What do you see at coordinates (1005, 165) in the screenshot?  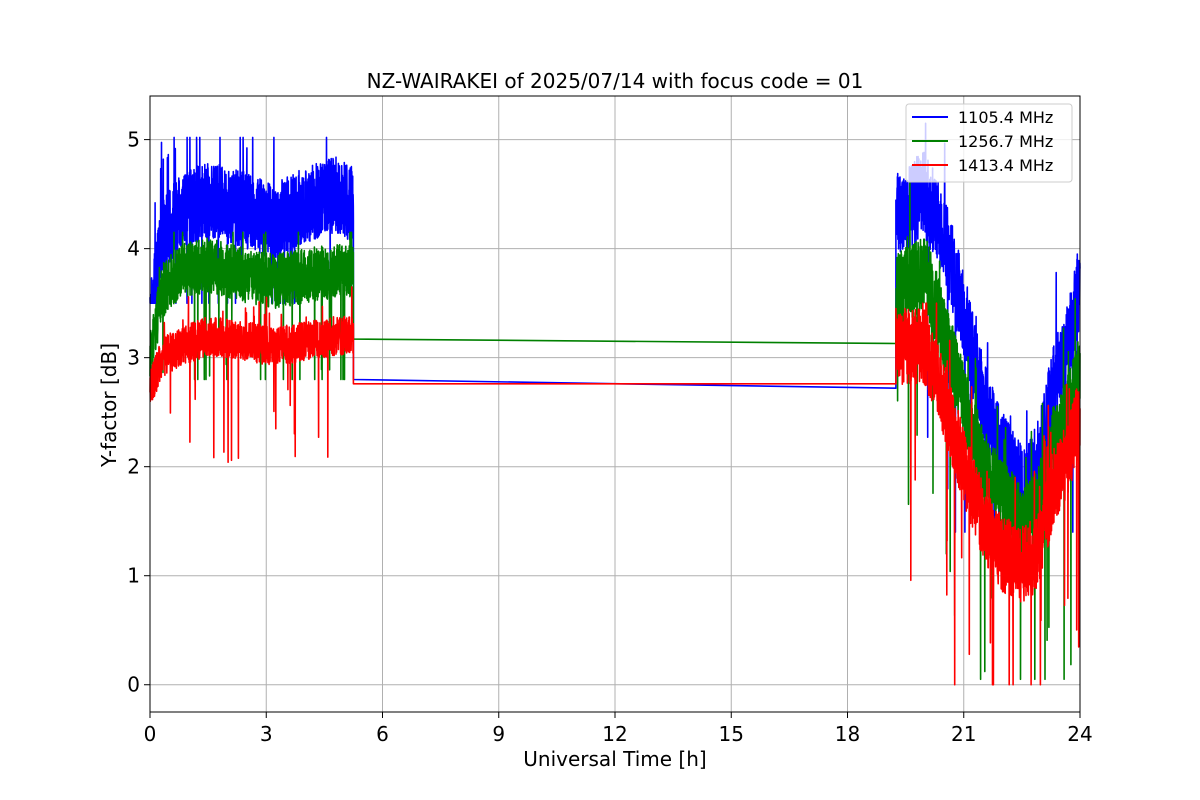 I see `legend-label: 1413.4 MHz` at bounding box center [1005, 165].